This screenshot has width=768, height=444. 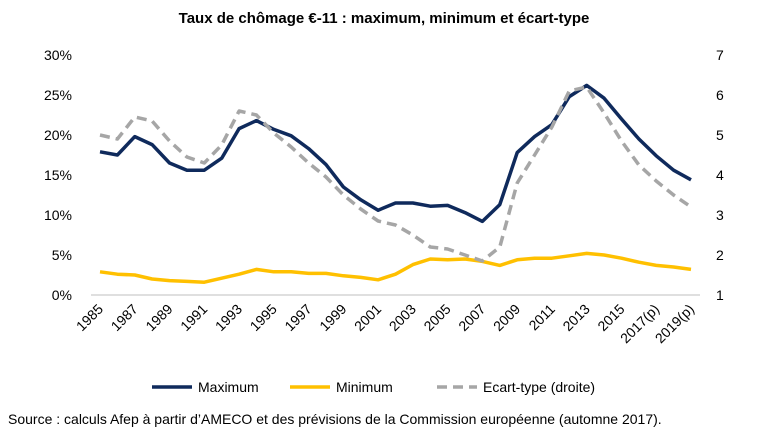 I want to click on x-tick-label: 1993, so click(x=228, y=317).